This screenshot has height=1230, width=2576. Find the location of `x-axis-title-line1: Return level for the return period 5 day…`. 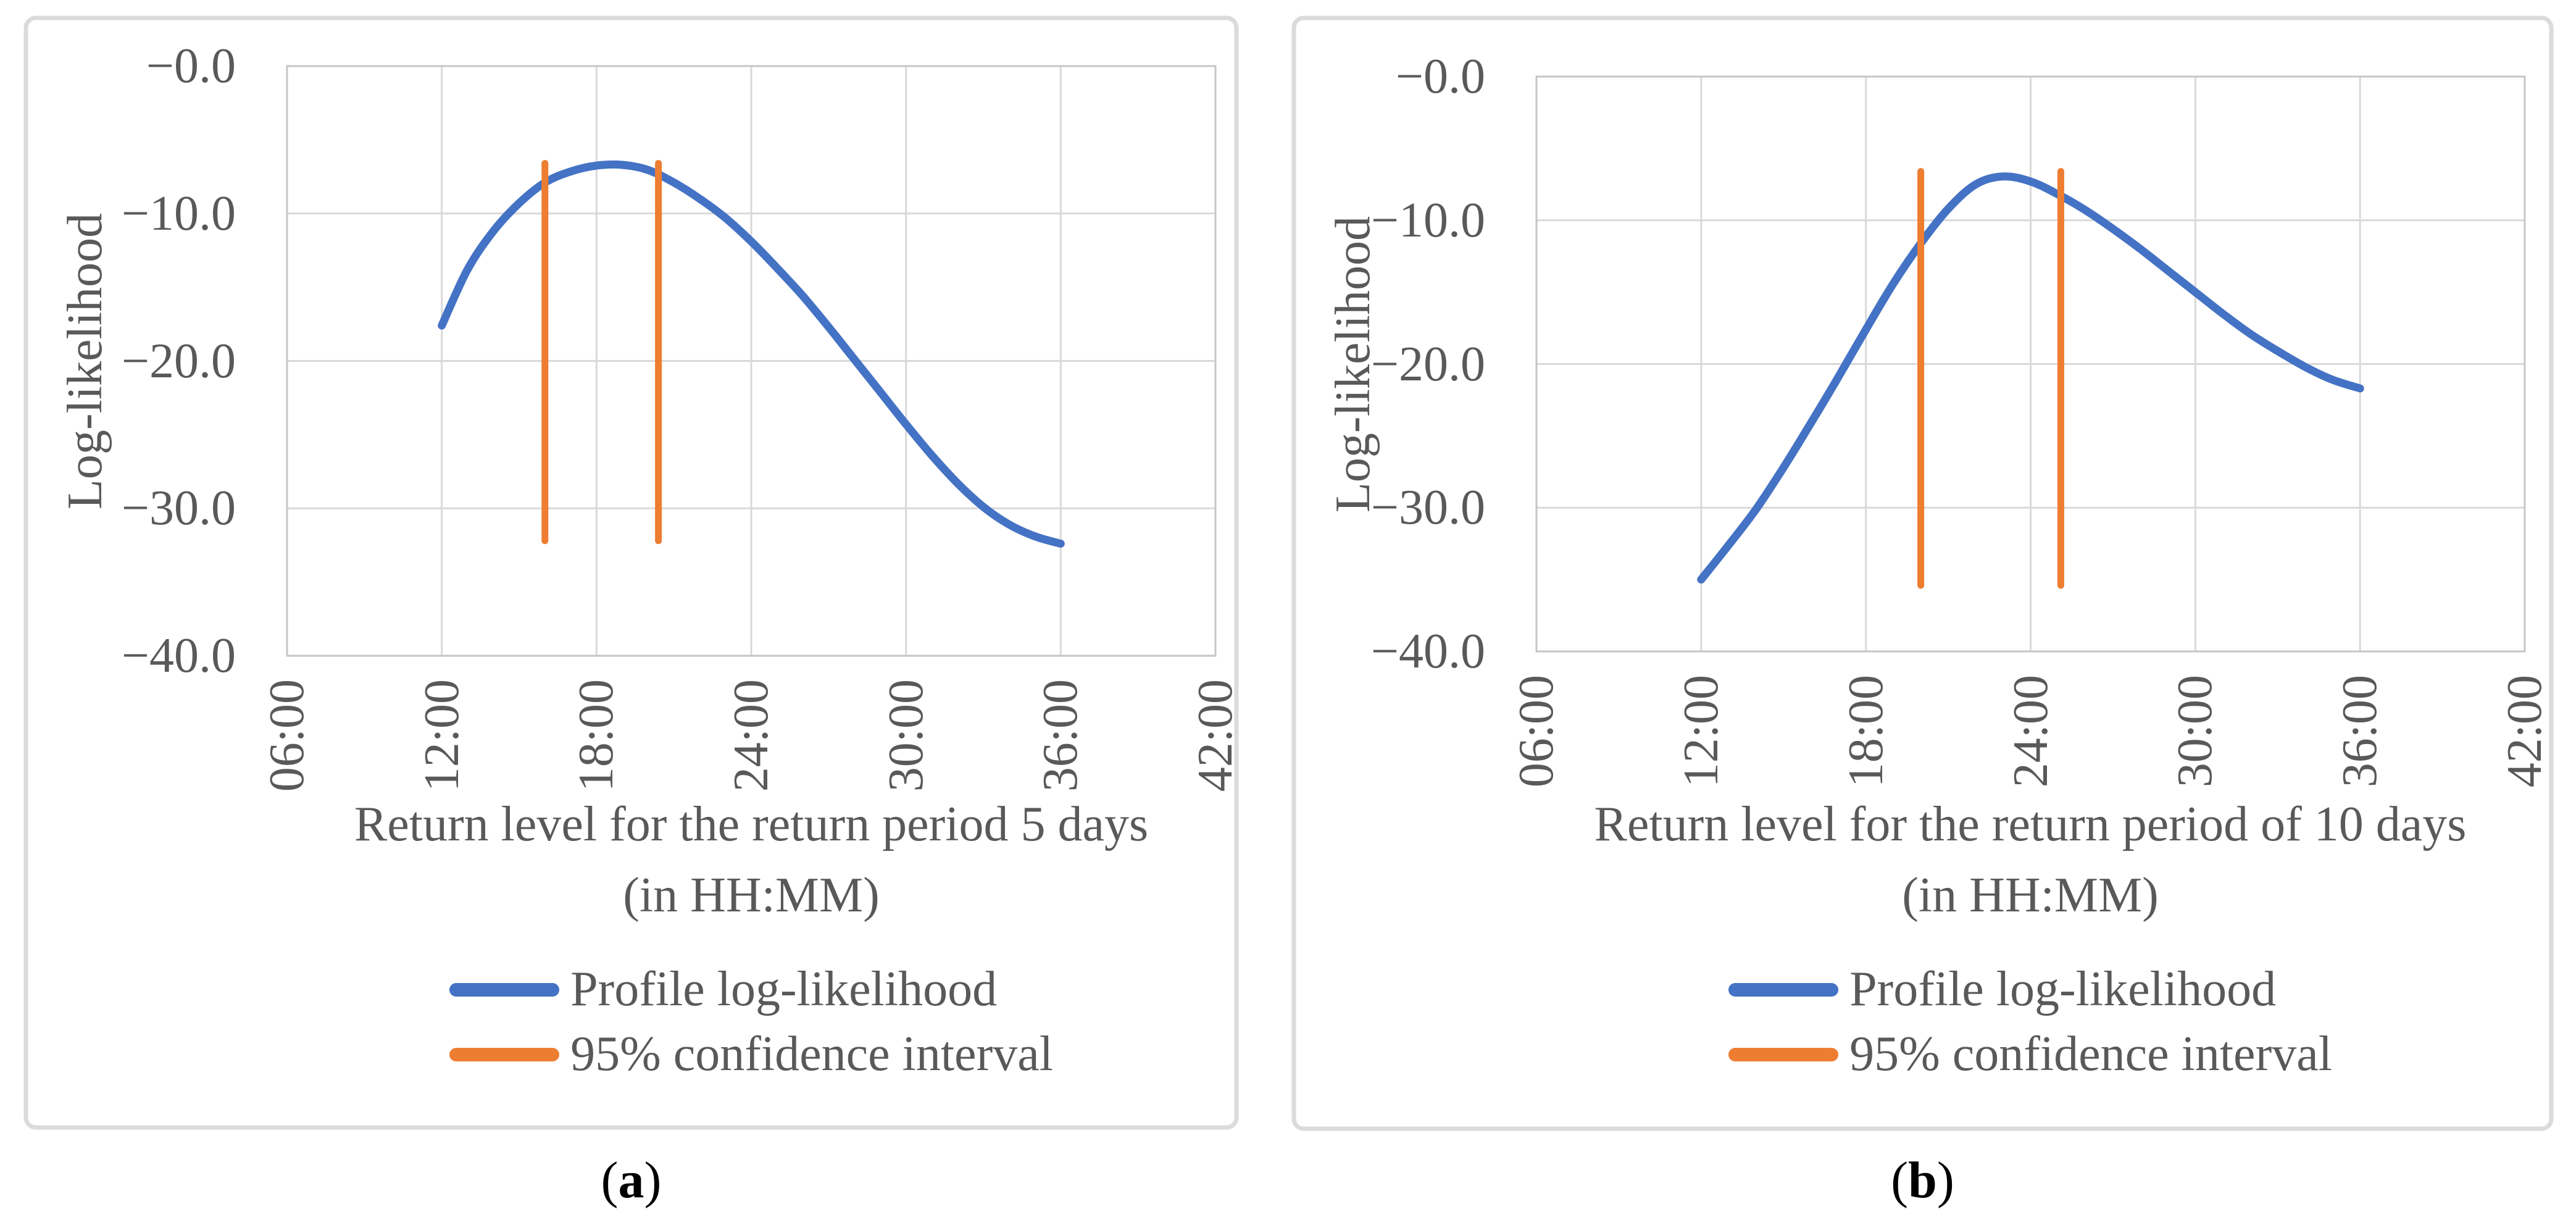

x-axis-title-line1: Return level for the return period 5 day… is located at coordinates (751, 824).